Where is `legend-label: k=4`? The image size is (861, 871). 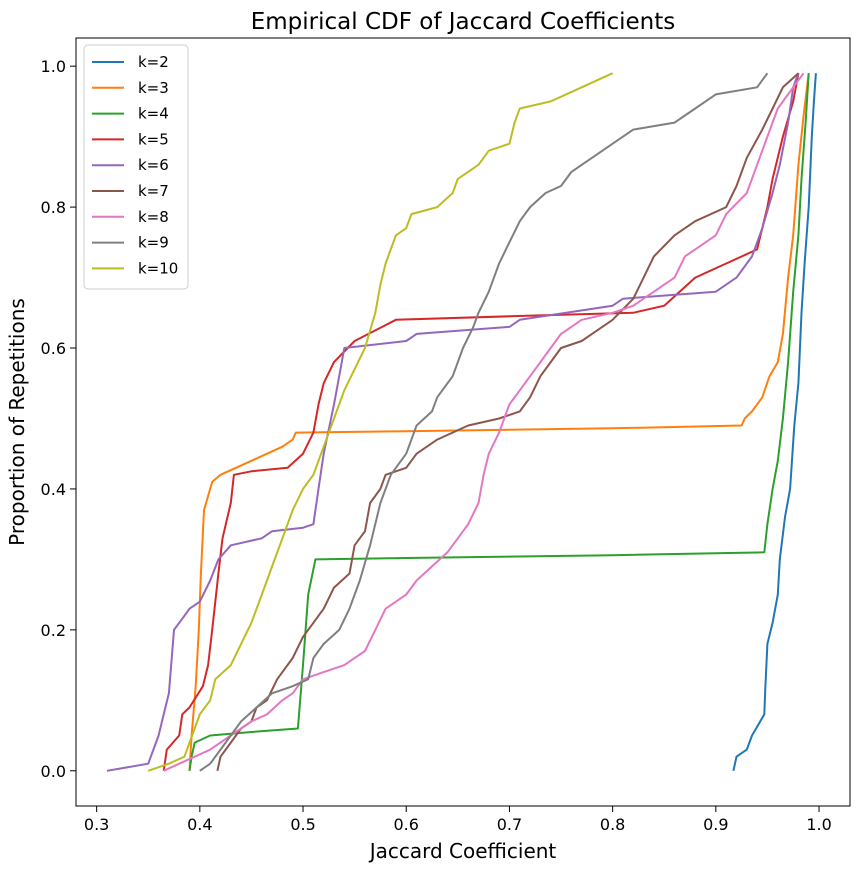
legend-label: k=4 is located at coordinates (153, 114).